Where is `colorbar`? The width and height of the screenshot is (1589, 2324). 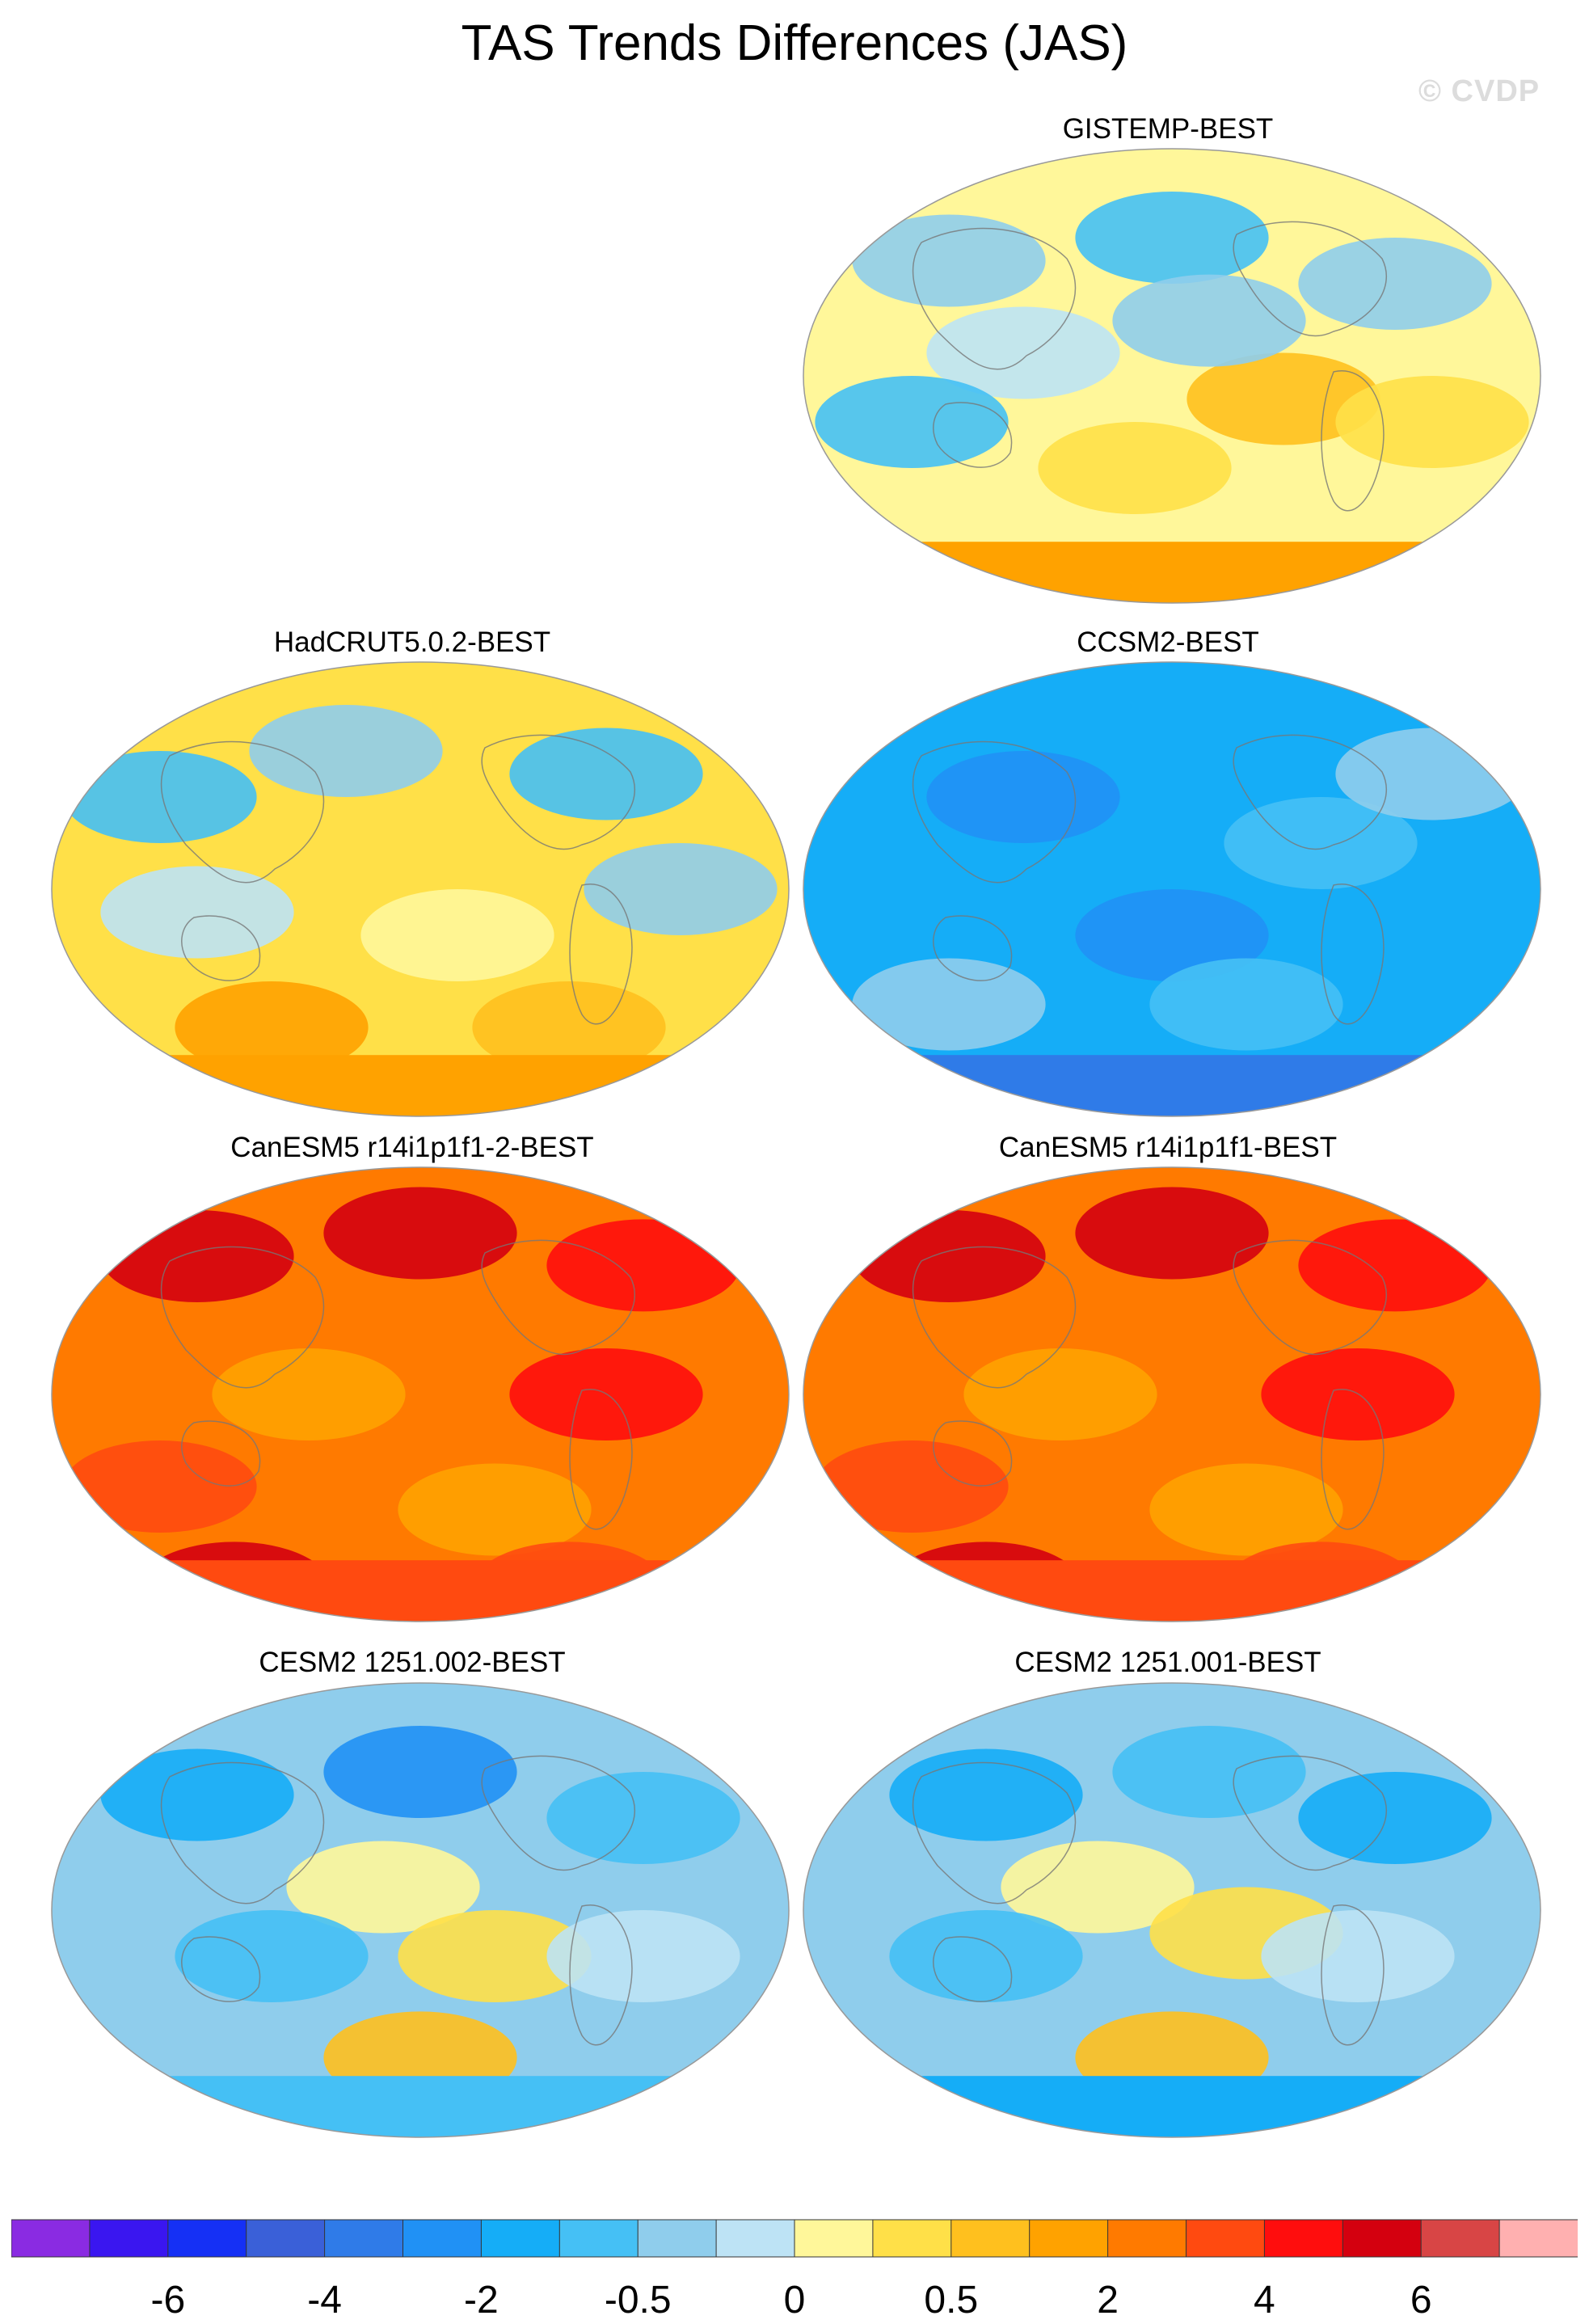 colorbar is located at coordinates (794, 2238).